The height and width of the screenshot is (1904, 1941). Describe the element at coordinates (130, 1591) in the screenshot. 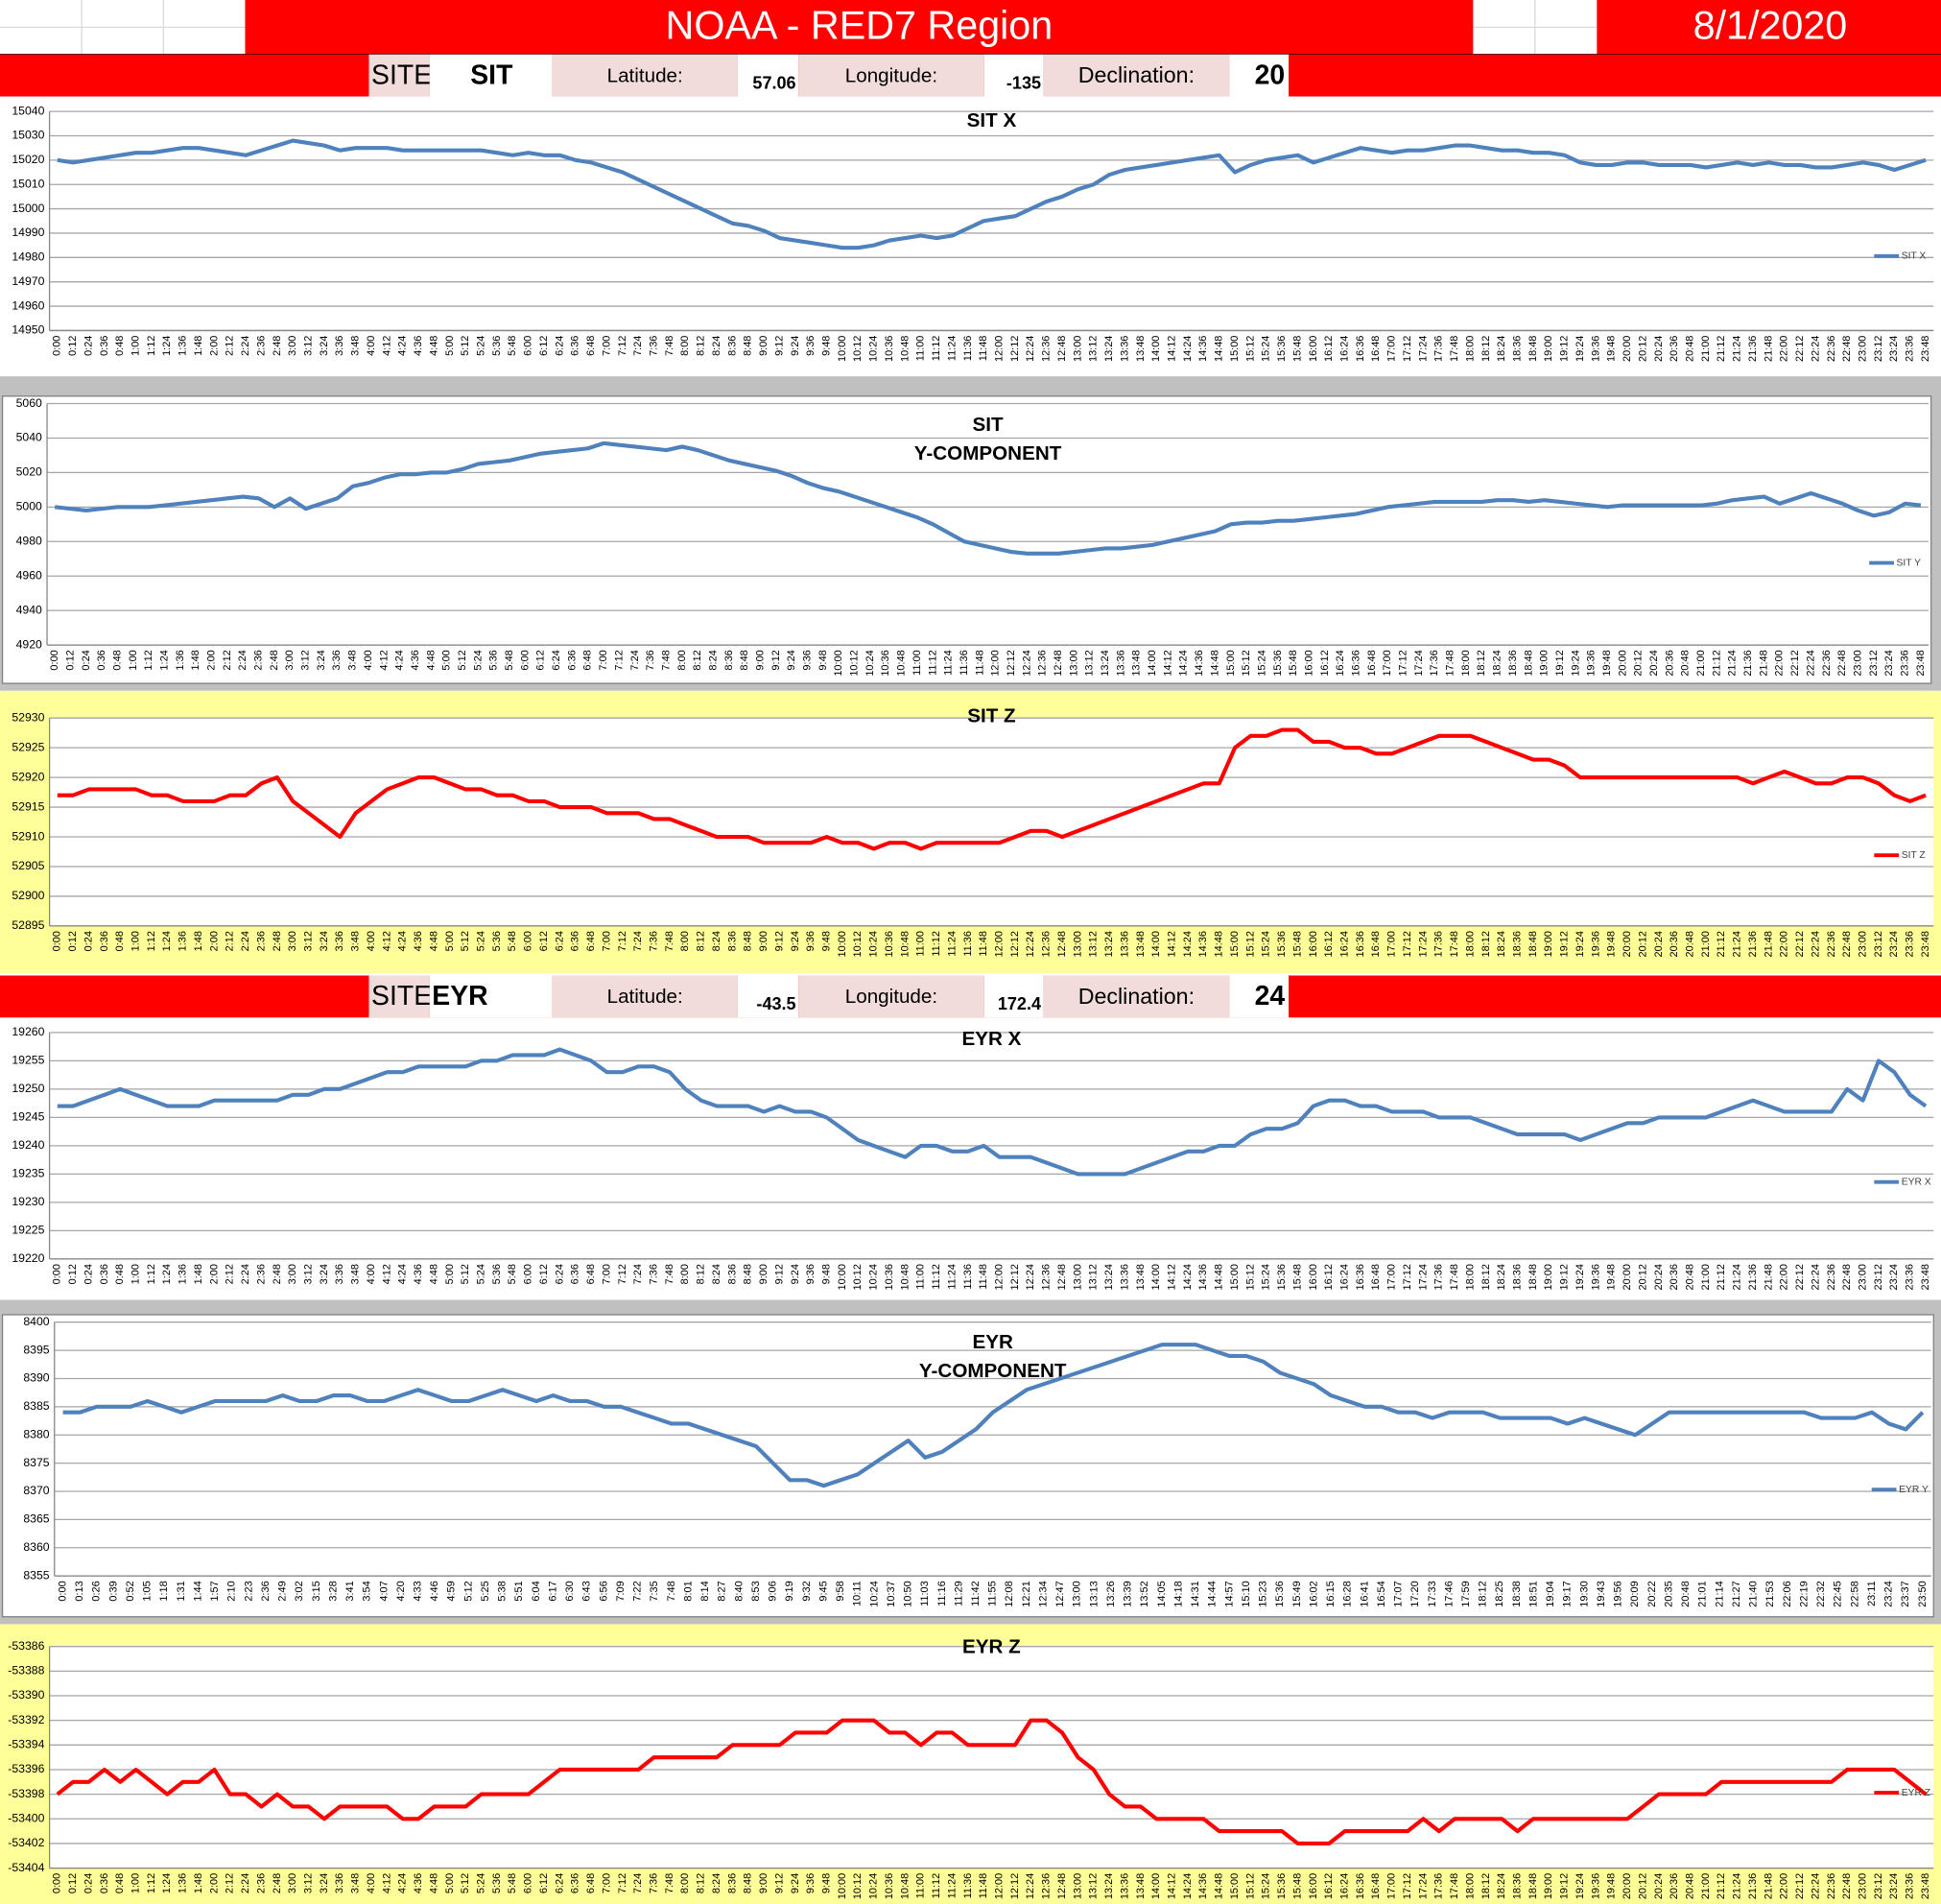

I see `x-tick-label: 0:52` at that location.